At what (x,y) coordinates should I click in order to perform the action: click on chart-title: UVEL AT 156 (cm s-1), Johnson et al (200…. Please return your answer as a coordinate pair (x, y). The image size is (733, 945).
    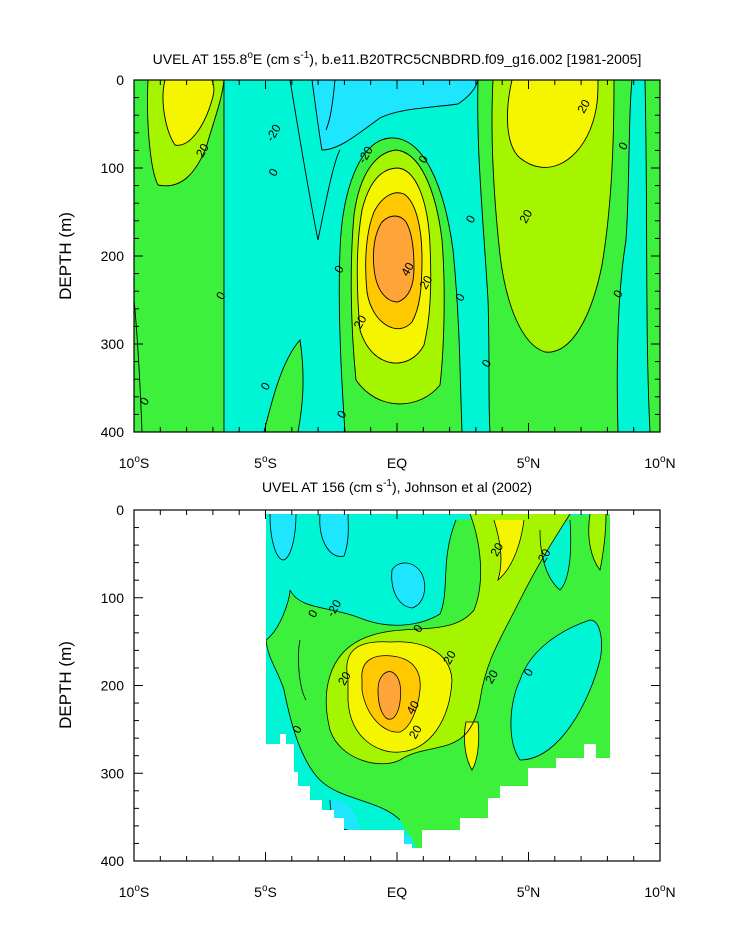
    Looking at the image, I should click on (397, 486).